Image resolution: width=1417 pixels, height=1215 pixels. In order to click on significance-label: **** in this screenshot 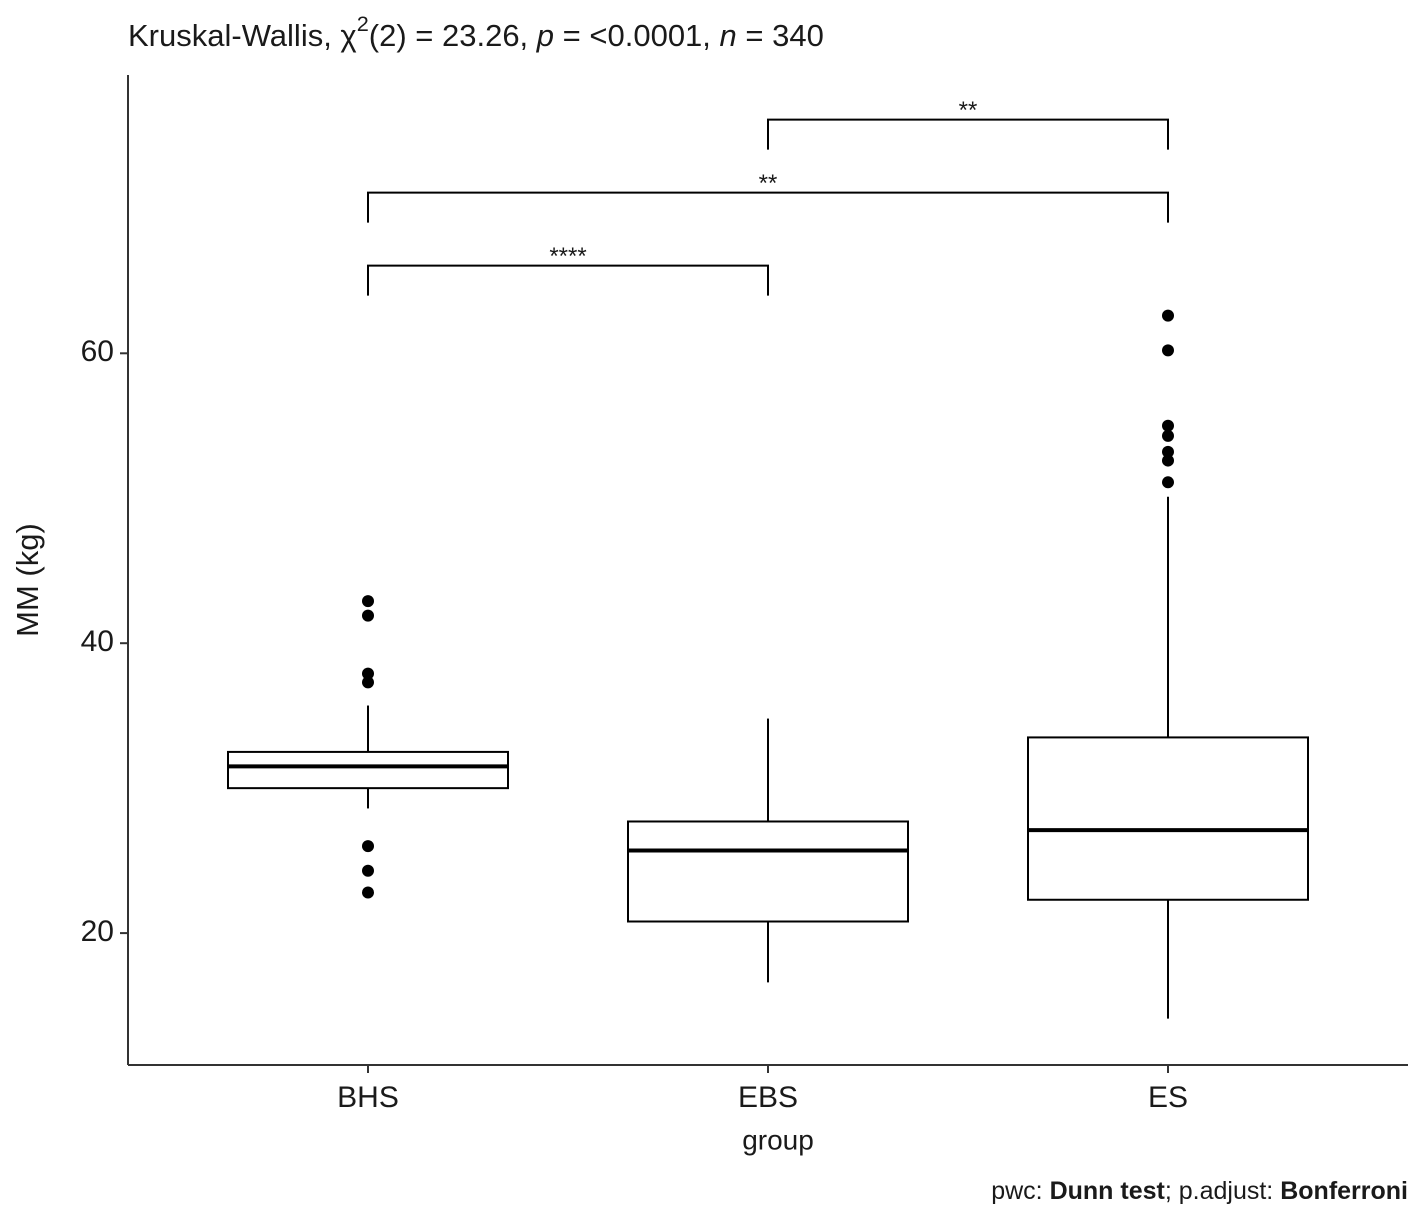, I will do `click(567, 256)`.